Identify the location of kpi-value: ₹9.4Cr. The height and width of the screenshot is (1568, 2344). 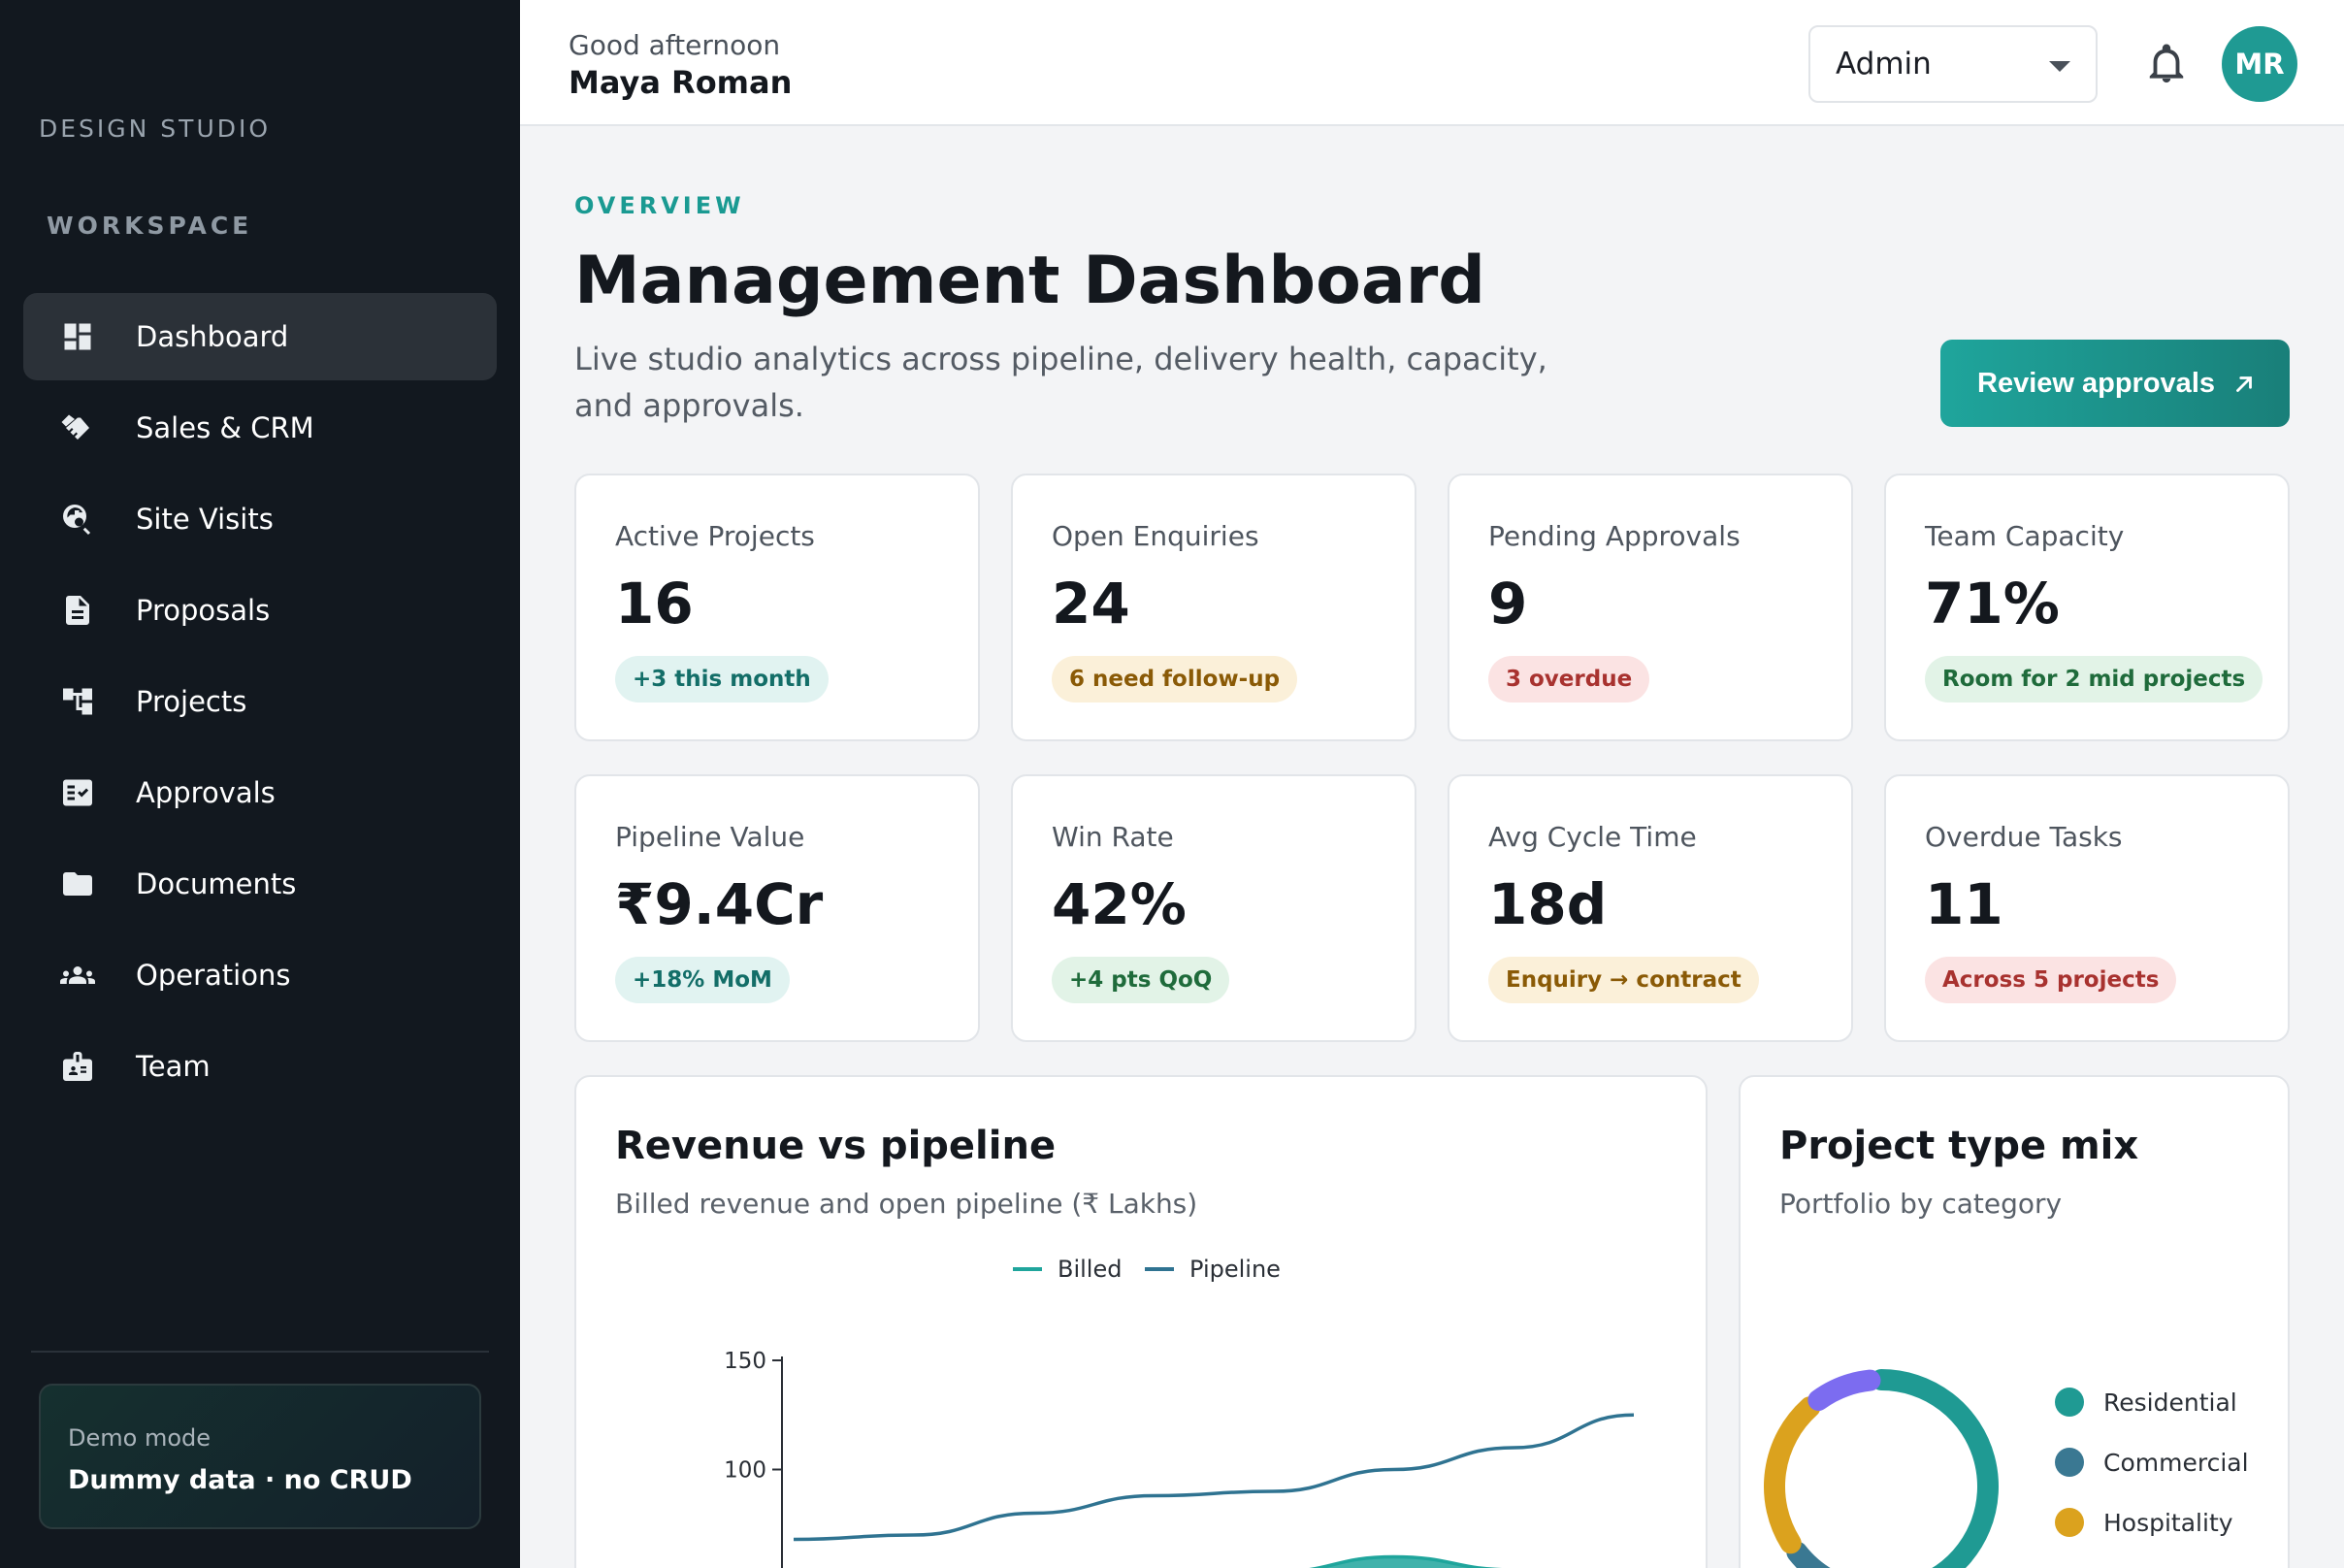
(719, 904).